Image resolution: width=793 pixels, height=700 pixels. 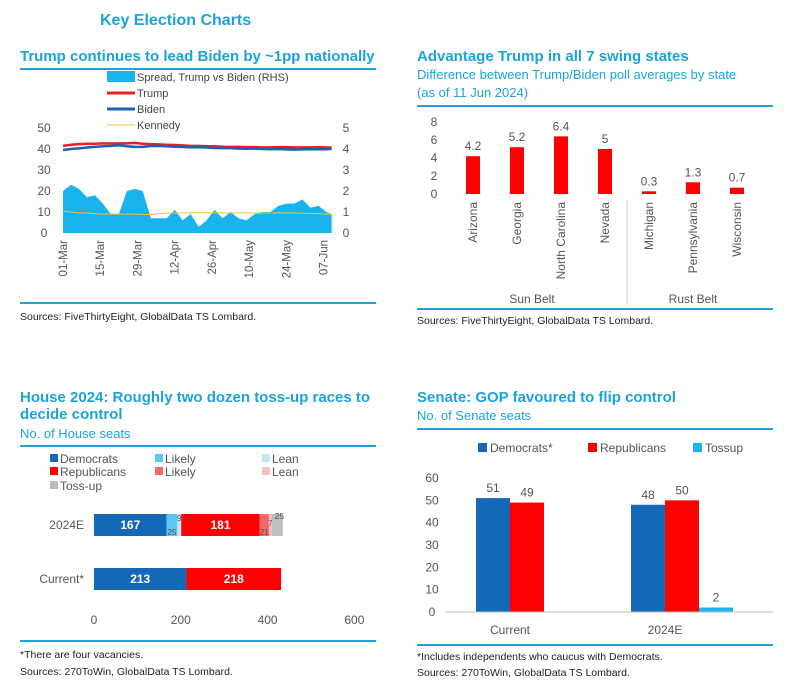 What do you see at coordinates (172, 525) in the screenshot?
I see `bar-segment-likely` at bounding box center [172, 525].